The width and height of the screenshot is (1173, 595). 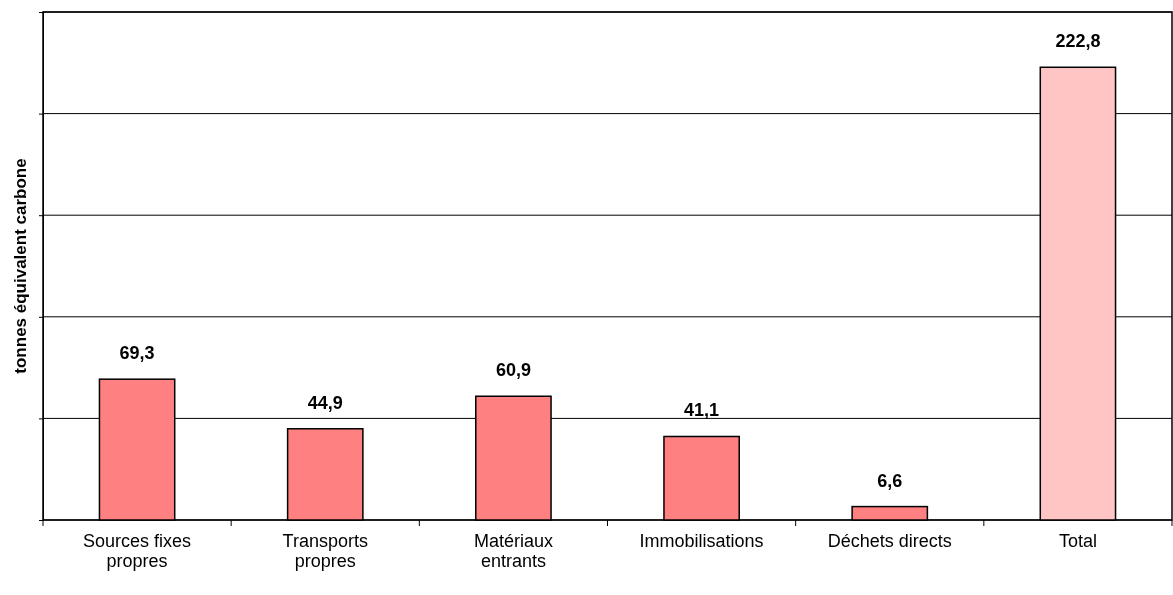 I want to click on x-tick-label: Immobilisations, so click(x=701, y=540).